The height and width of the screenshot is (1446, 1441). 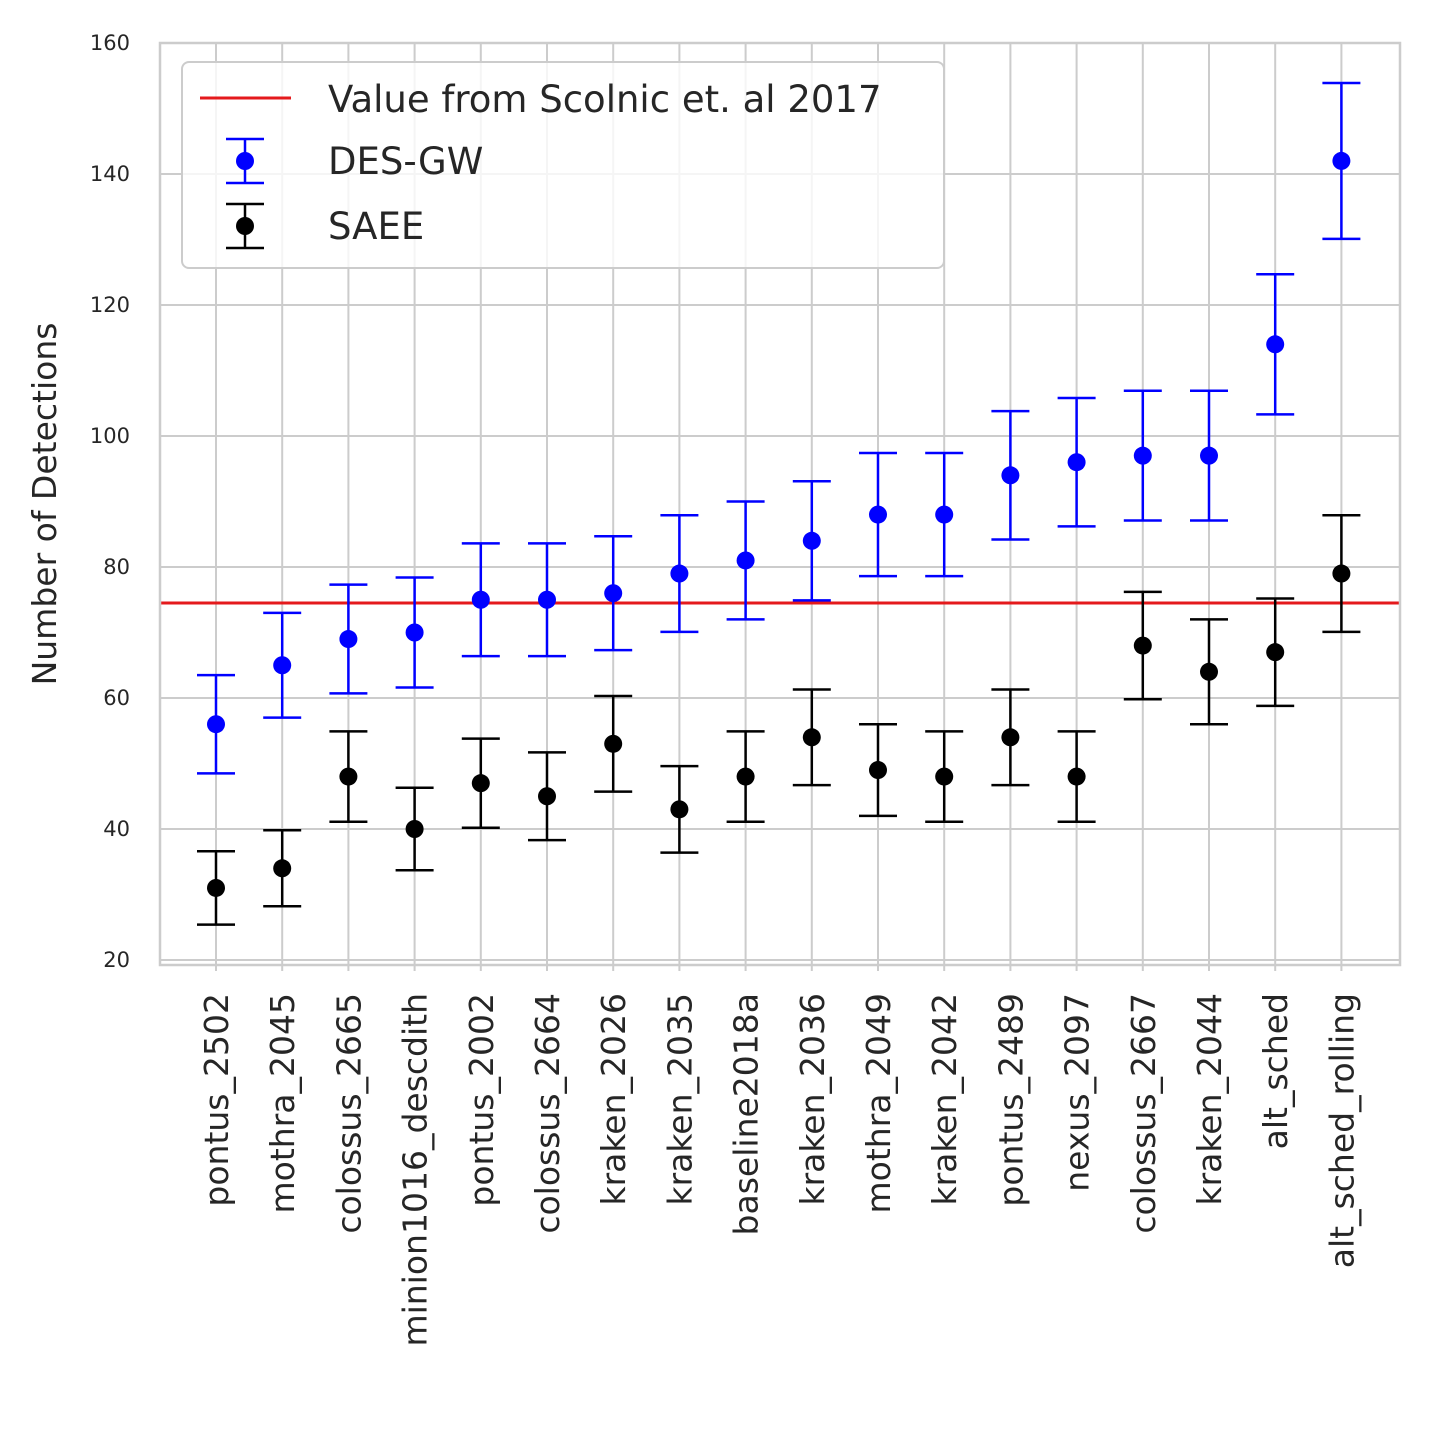 What do you see at coordinates (282, 1103) in the screenshot?
I see `x-tick-label: mothra_2045` at bounding box center [282, 1103].